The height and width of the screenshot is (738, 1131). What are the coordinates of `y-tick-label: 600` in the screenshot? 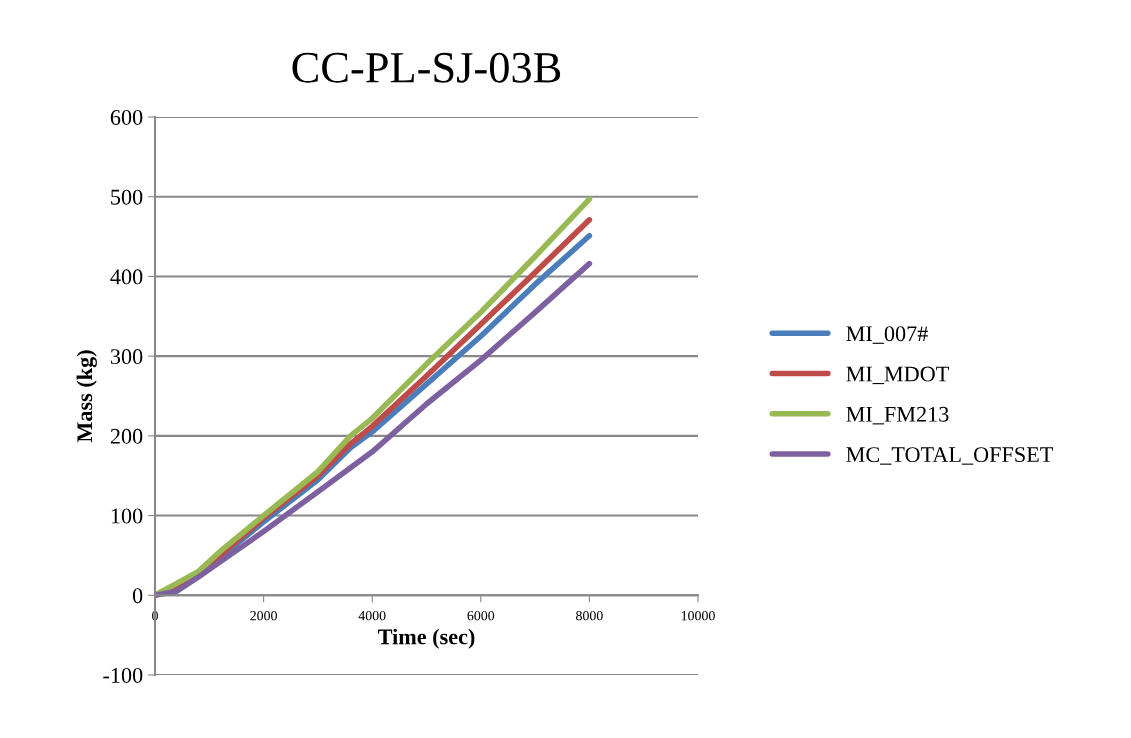 It's located at (126, 117).